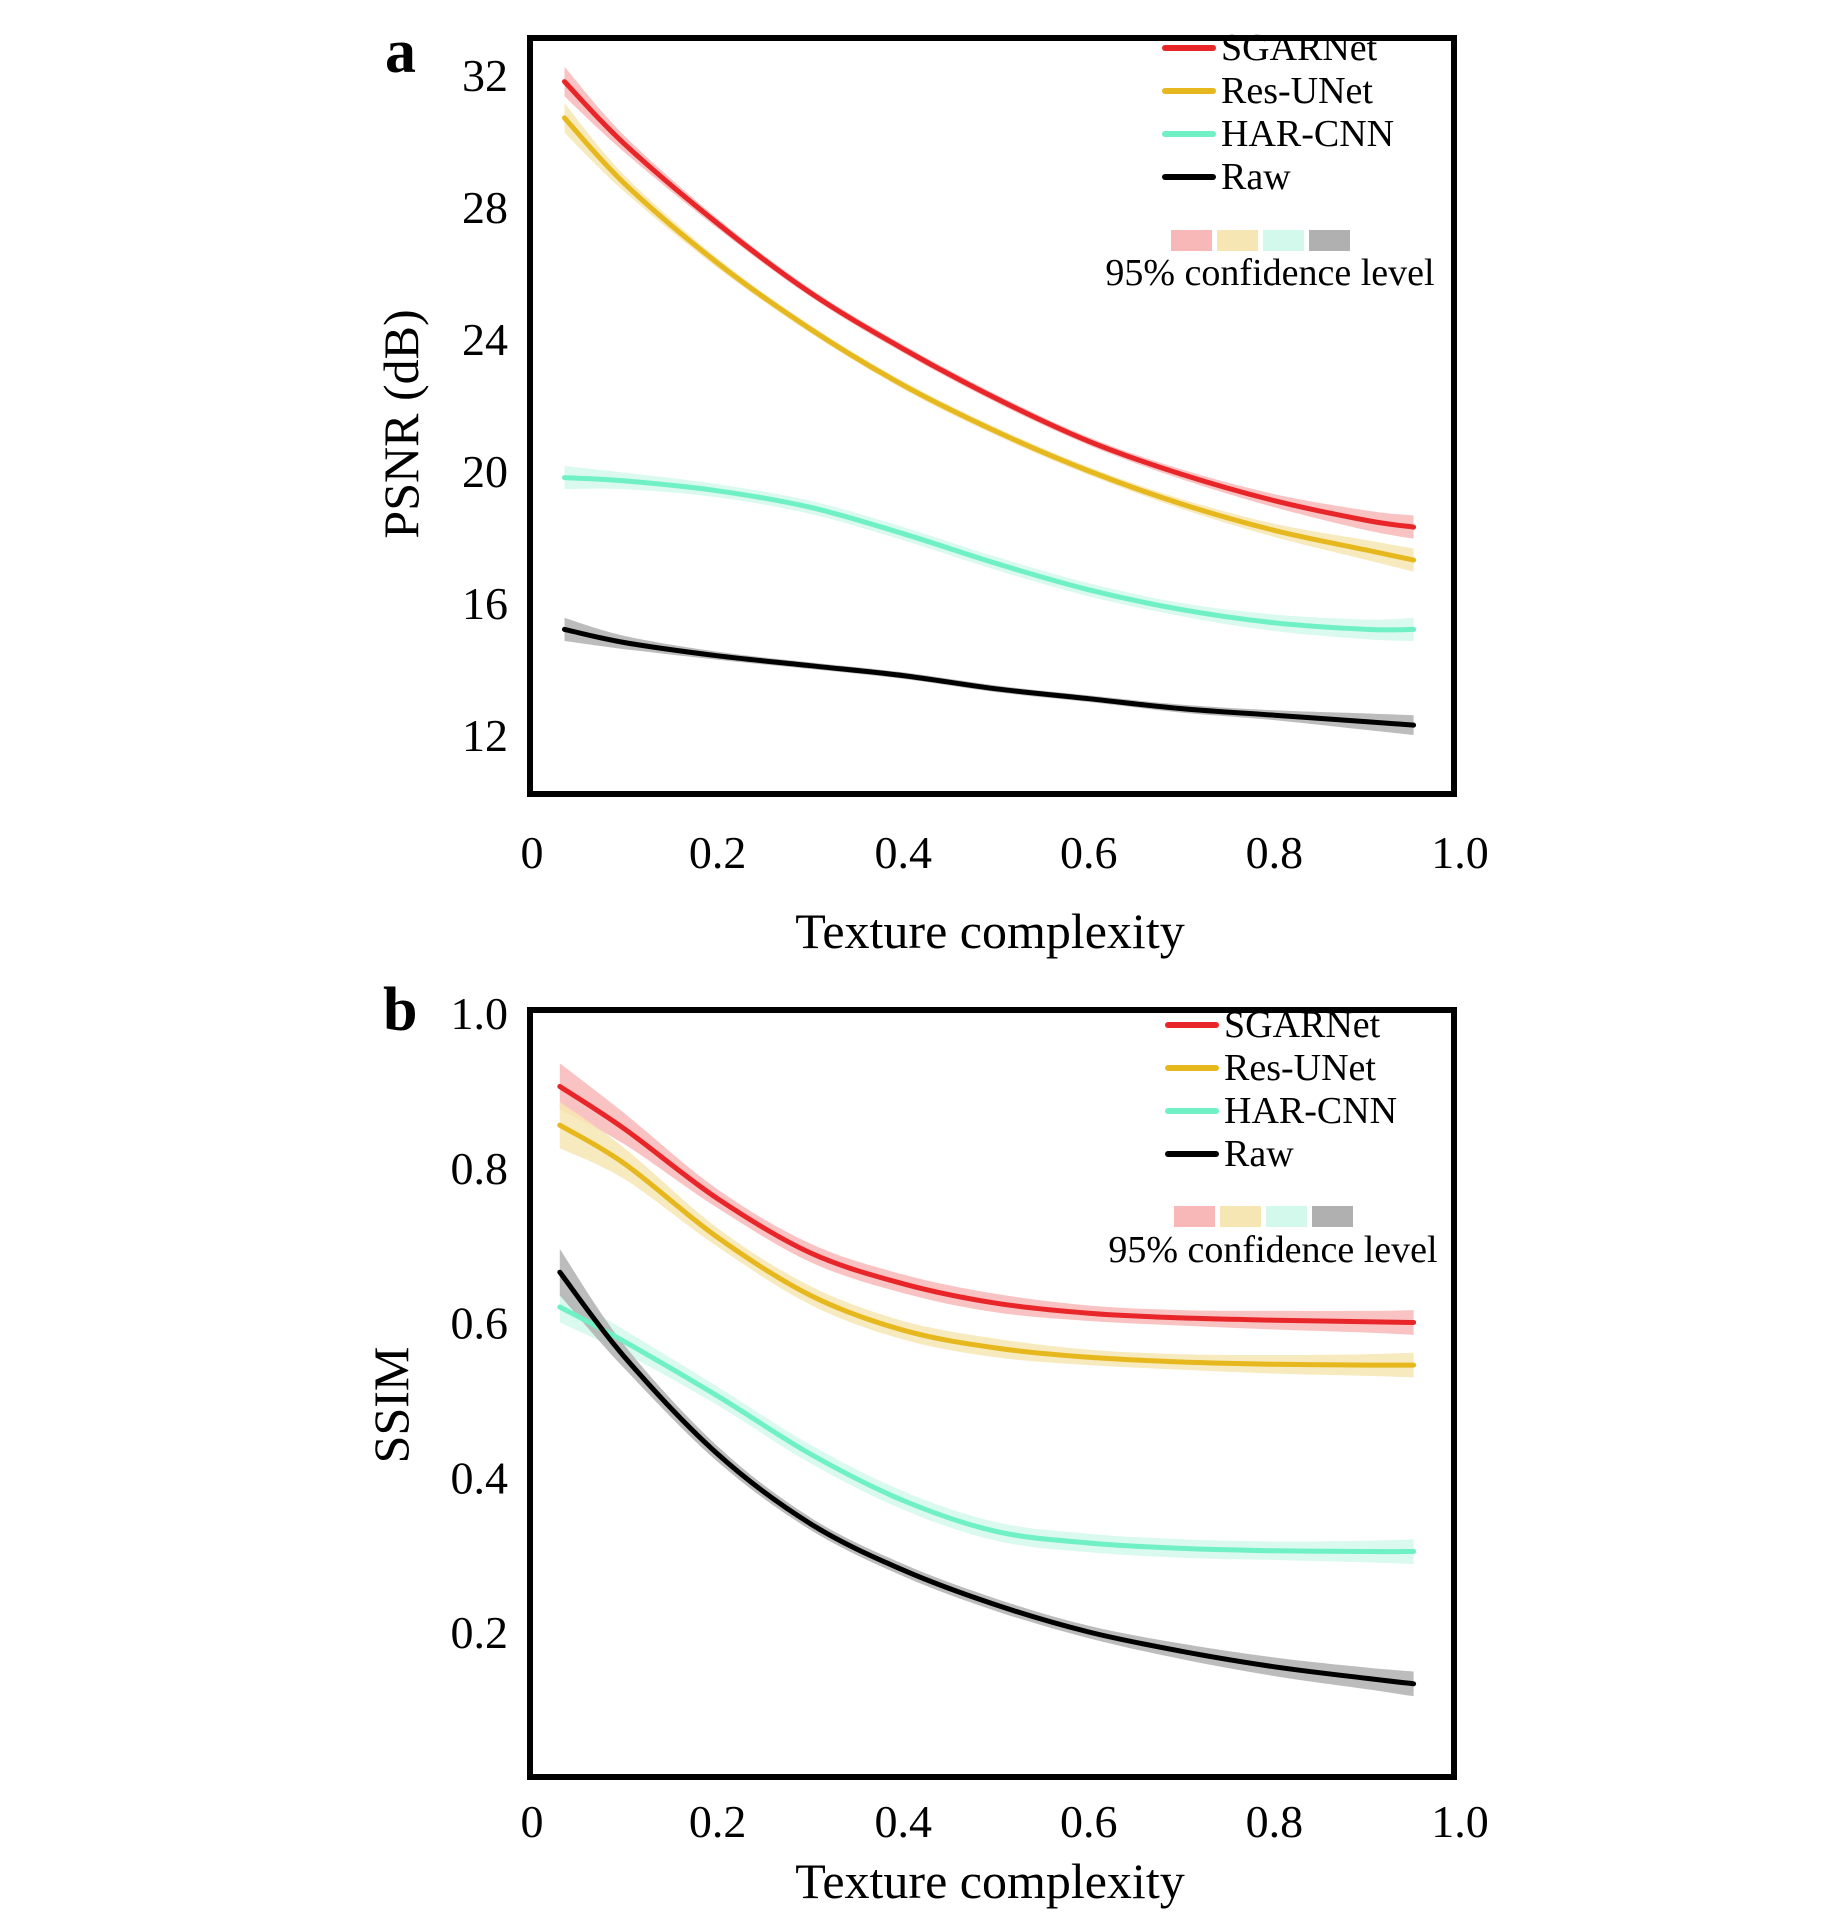 The image size is (1843, 1912). I want to click on y-tick-label: 32, so click(485, 75).